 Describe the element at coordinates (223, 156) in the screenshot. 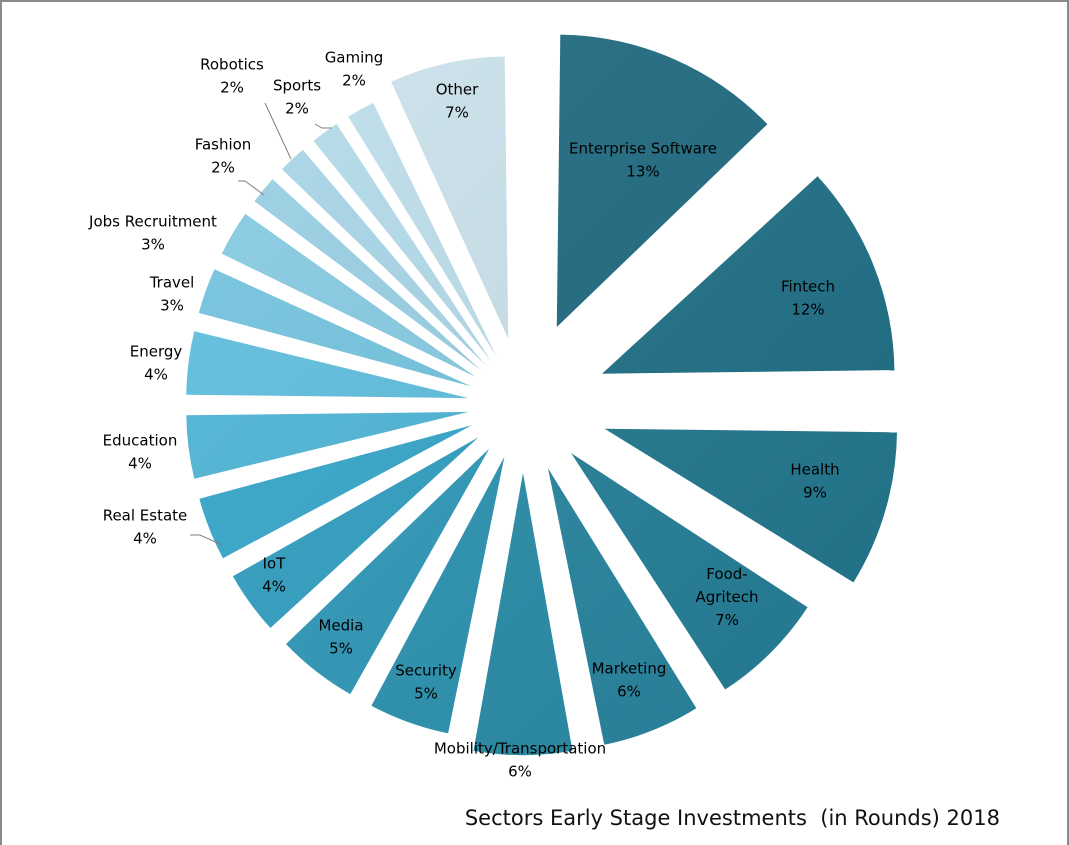

I see `slice-label-fashion: Fashion 2%` at that location.